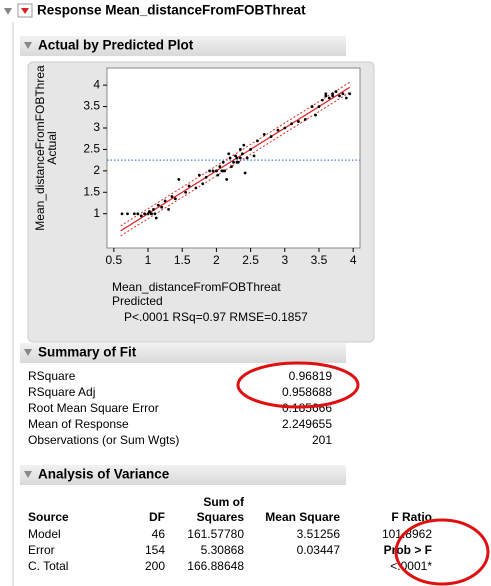 This screenshot has width=491, height=586. I want to click on y-tick-label: 1, so click(96, 213).